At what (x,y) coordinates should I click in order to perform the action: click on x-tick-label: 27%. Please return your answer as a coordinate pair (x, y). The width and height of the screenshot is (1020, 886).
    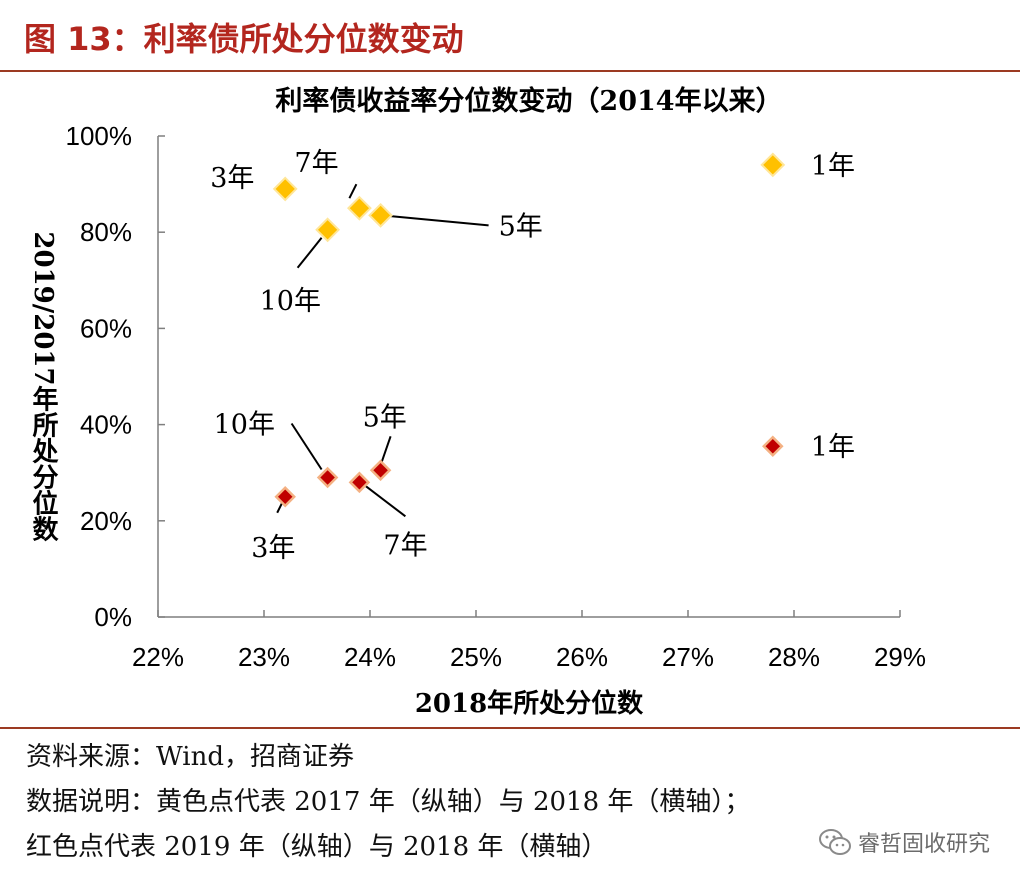
    Looking at the image, I should click on (688, 657).